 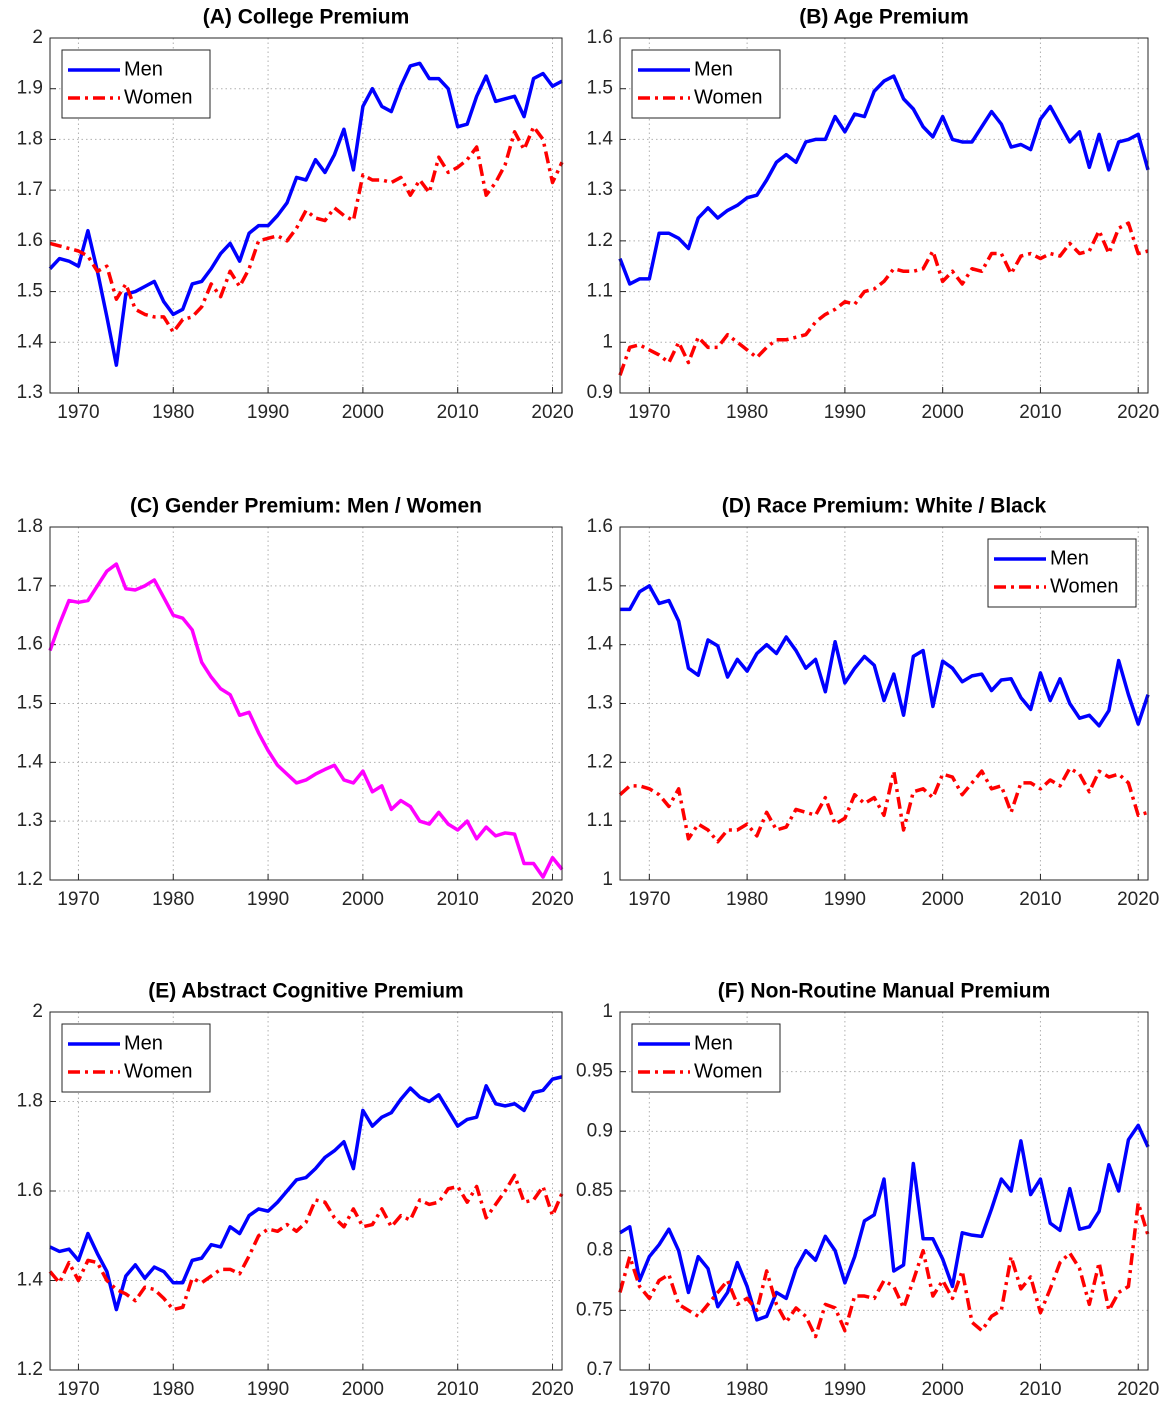 What do you see at coordinates (306, 17) in the screenshot?
I see `chart-title: (A) College Premium` at bounding box center [306, 17].